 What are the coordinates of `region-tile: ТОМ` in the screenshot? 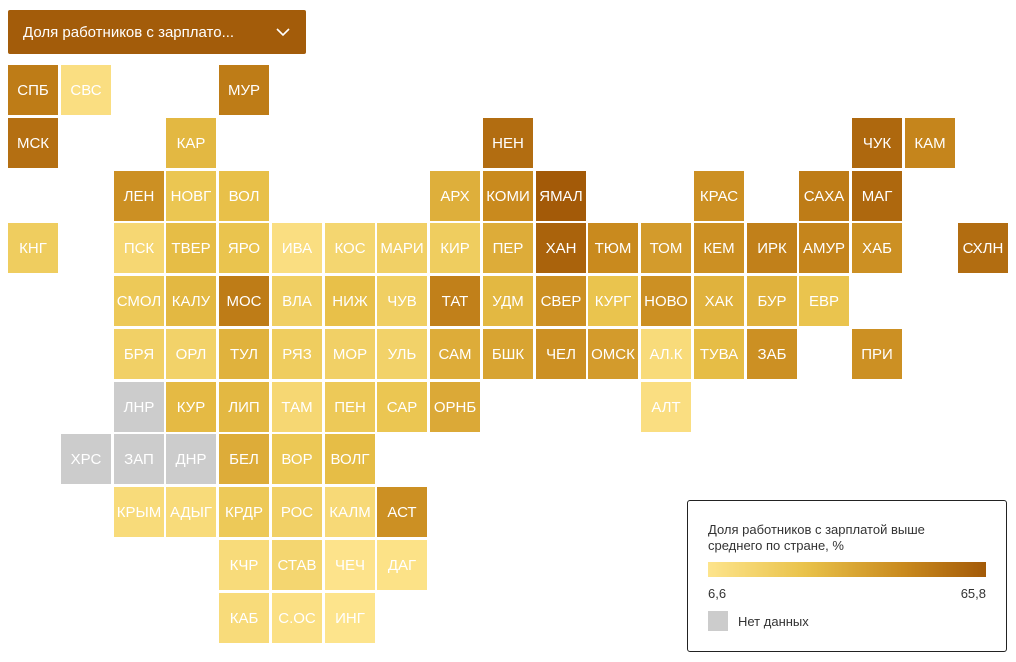 It's located at (666, 248).